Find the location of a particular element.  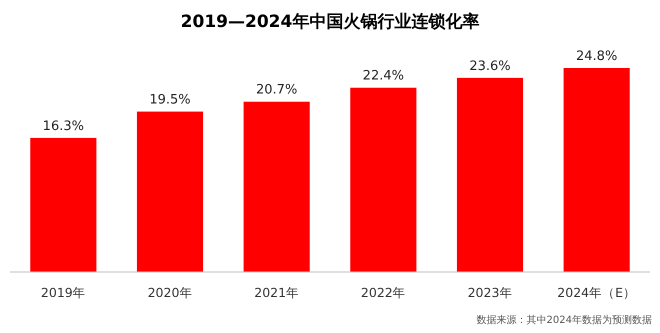

data-label: 19.5% is located at coordinates (170, 100).